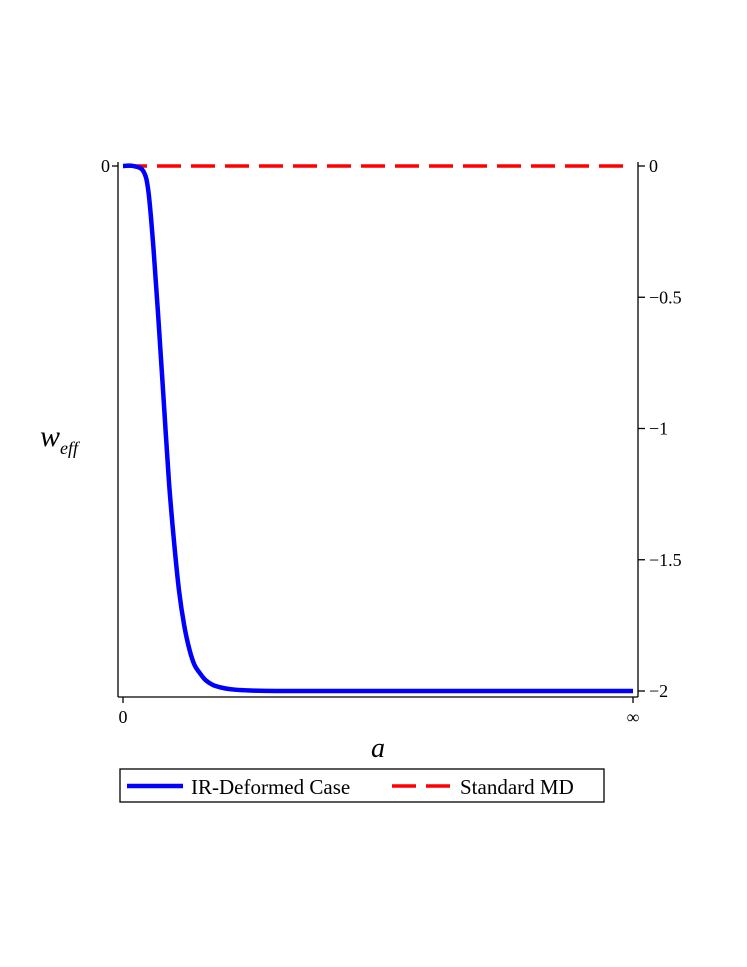 Image resolution: width=747 pixels, height=967 pixels. I want to click on y-right-tick-label: −1, so click(658, 429).